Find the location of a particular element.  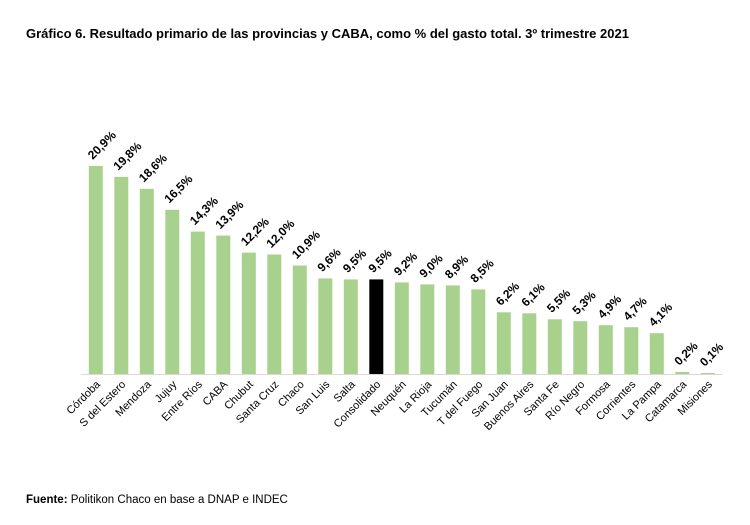

data-label-23: 0,2% is located at coordinates (685, 353).